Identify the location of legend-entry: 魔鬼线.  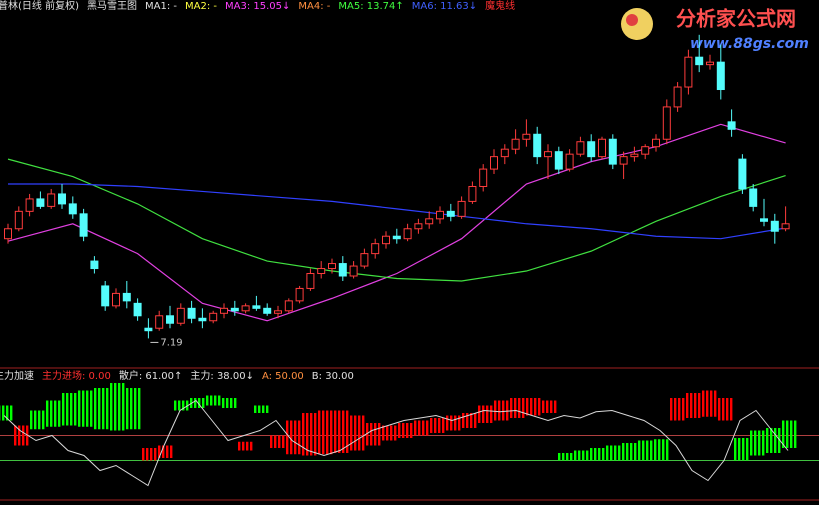
(500, 6).